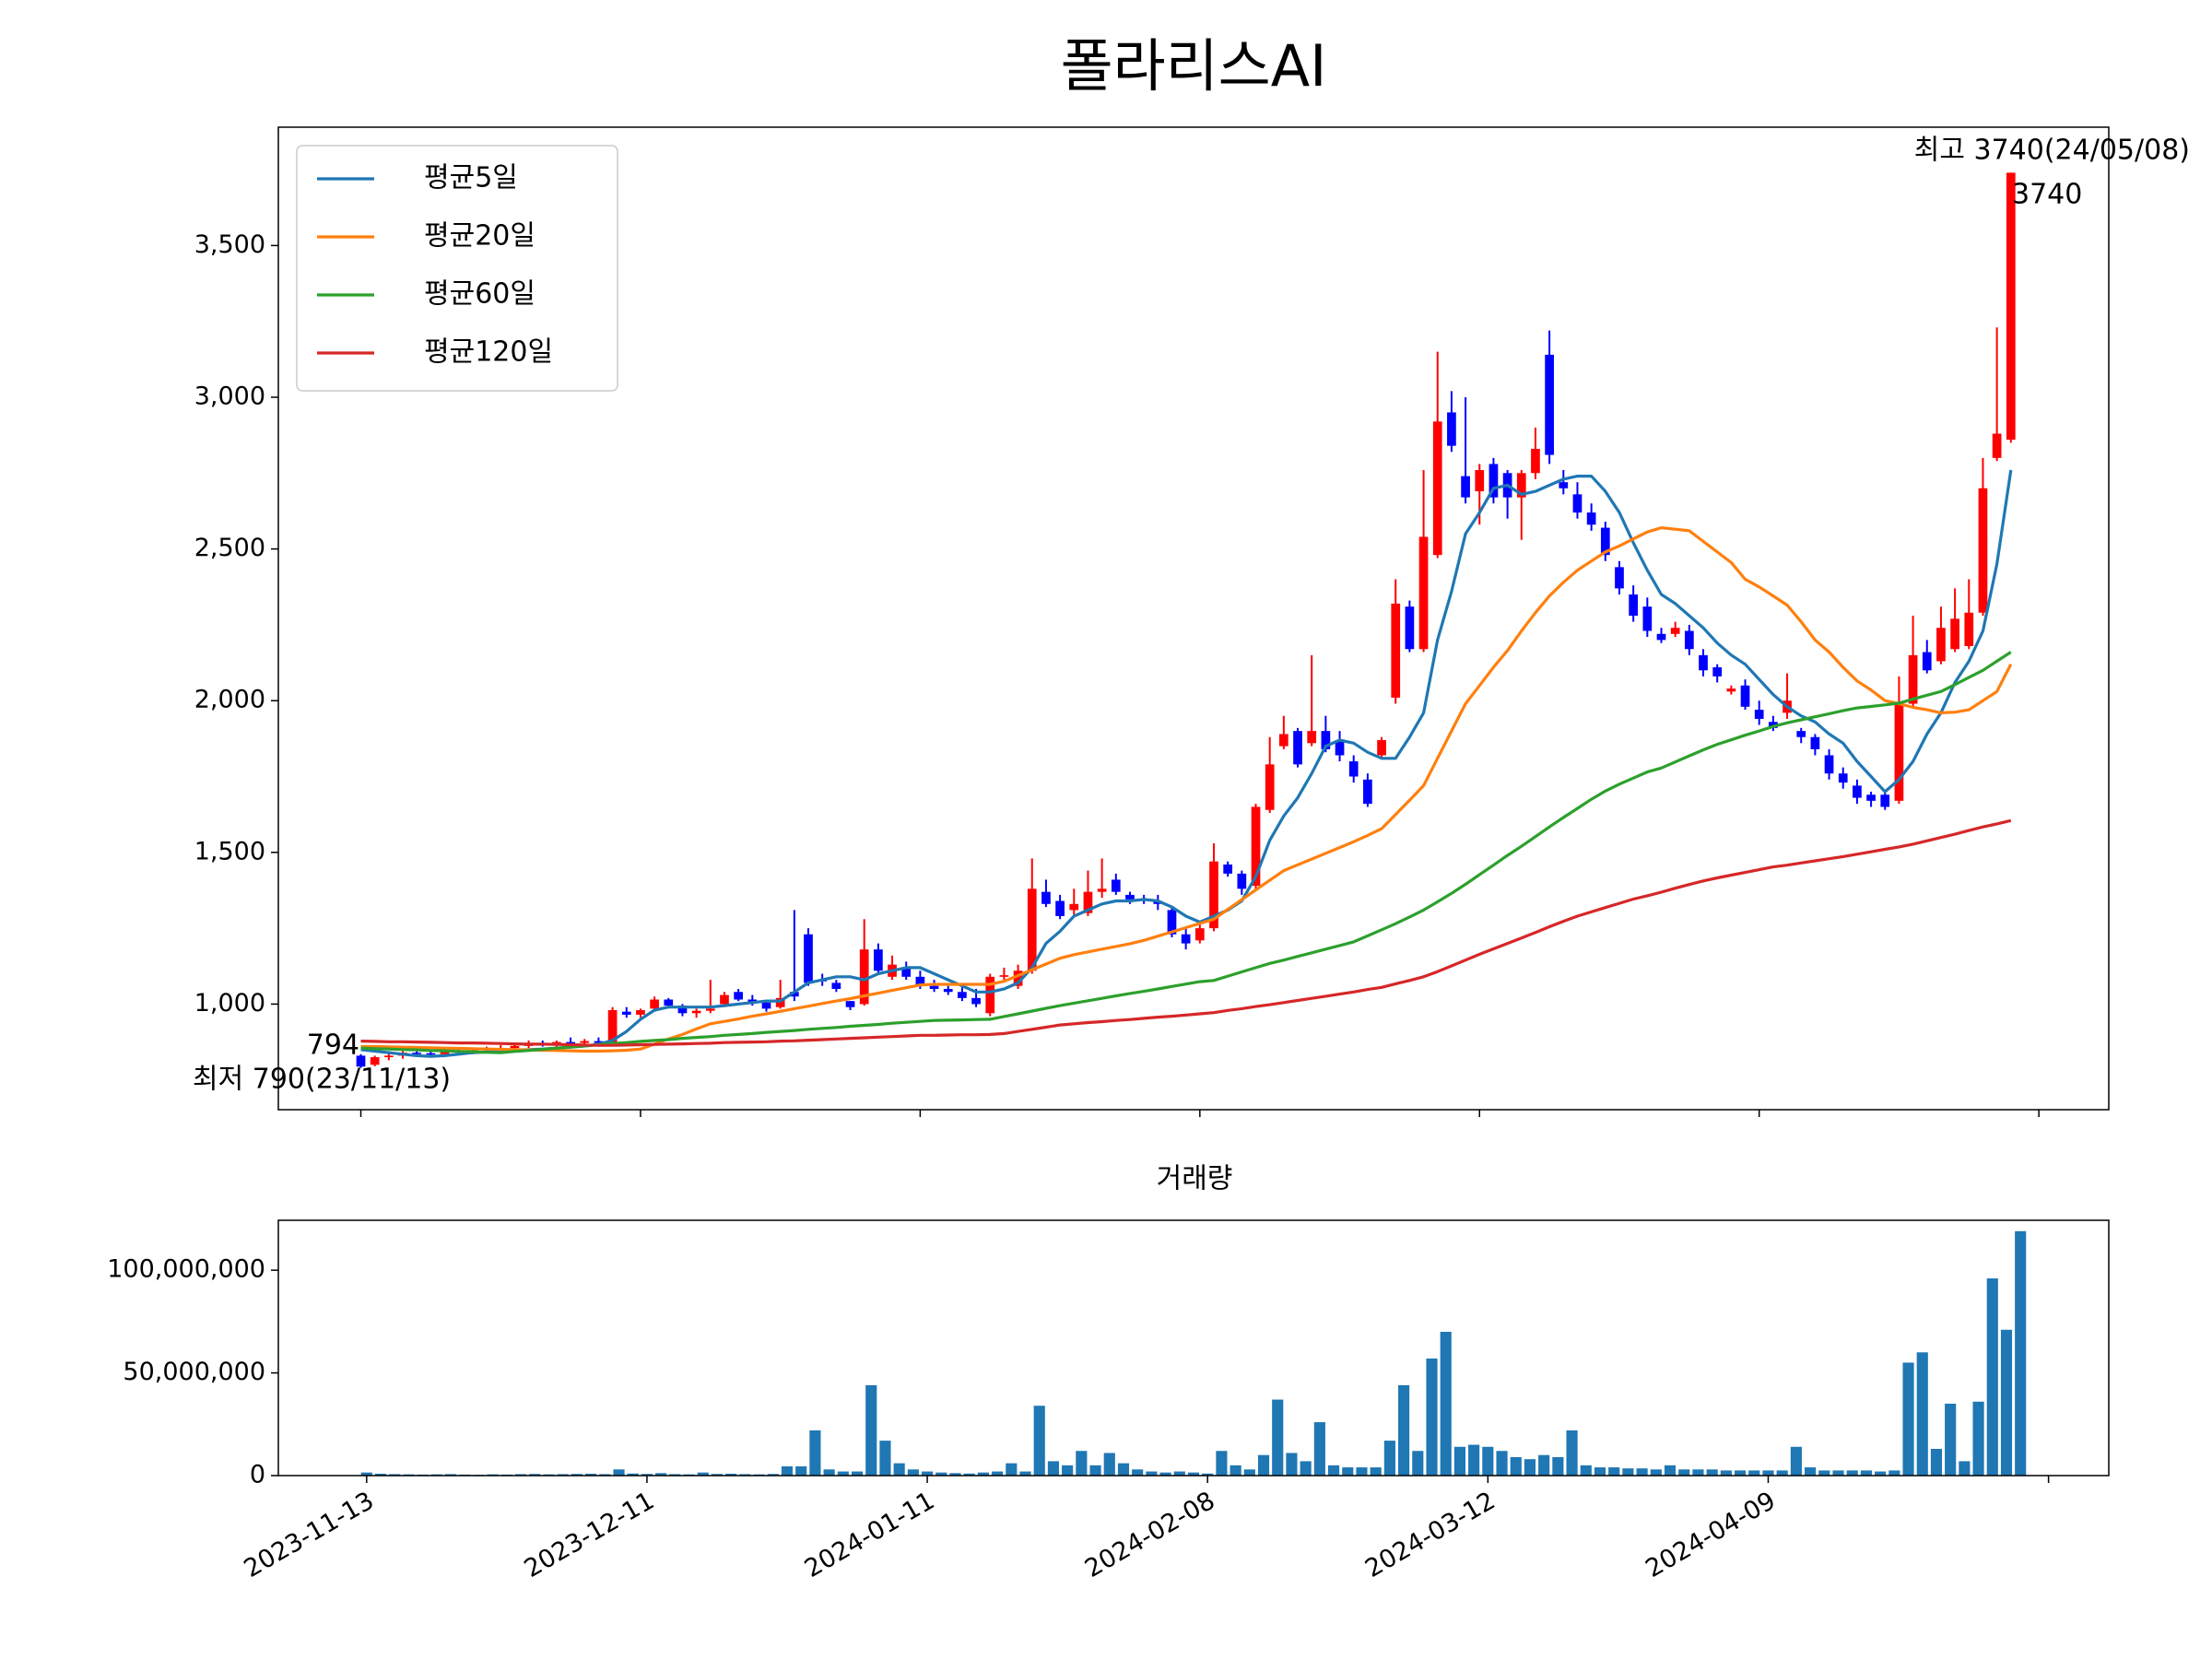 This screenshot has height=1659, width=2212. I want to click on last-value-label: 3740, so click(2047, 195).